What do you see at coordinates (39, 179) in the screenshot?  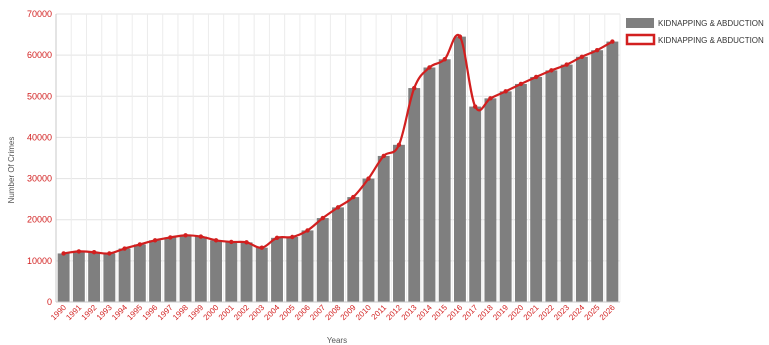 I see `y-tick-label: 30000` at bounding box center [39, 179].